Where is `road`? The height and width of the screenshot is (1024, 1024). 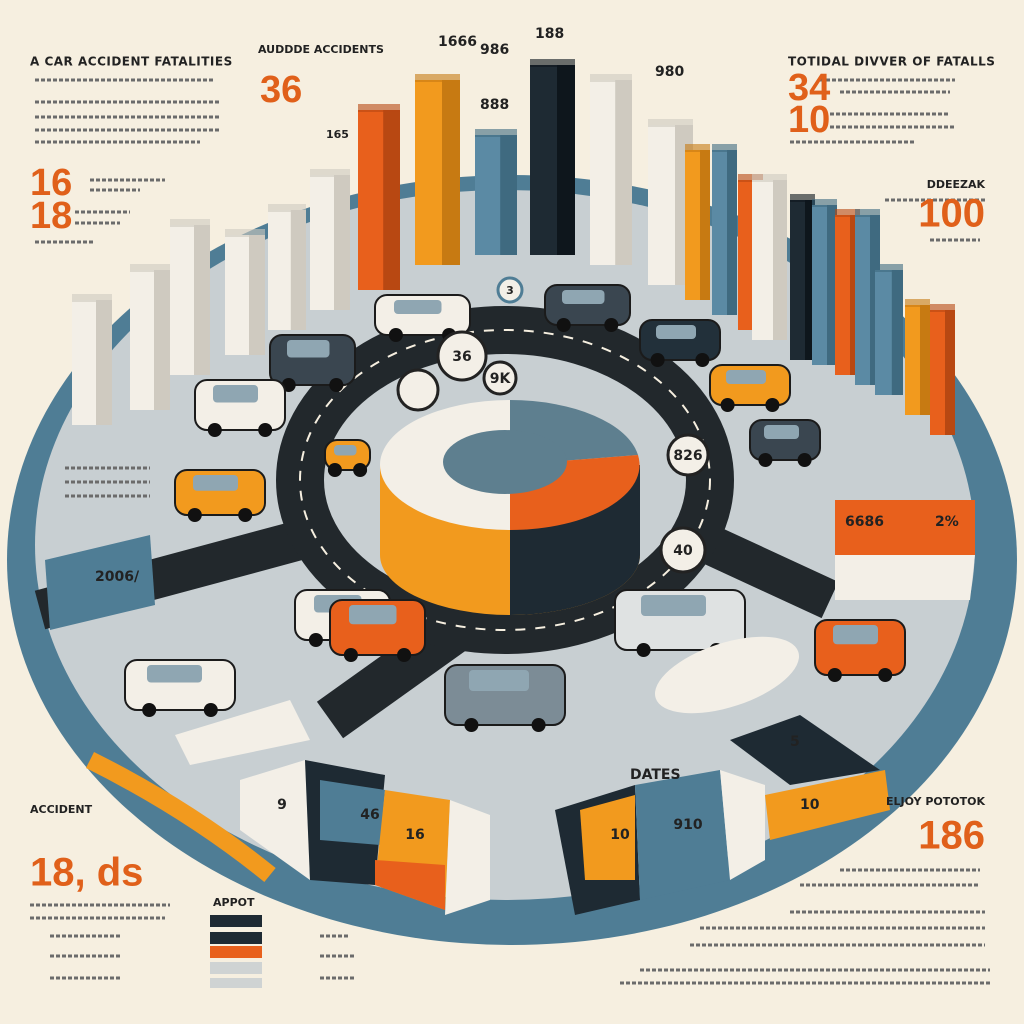
road is located at coordinates (765, 570).